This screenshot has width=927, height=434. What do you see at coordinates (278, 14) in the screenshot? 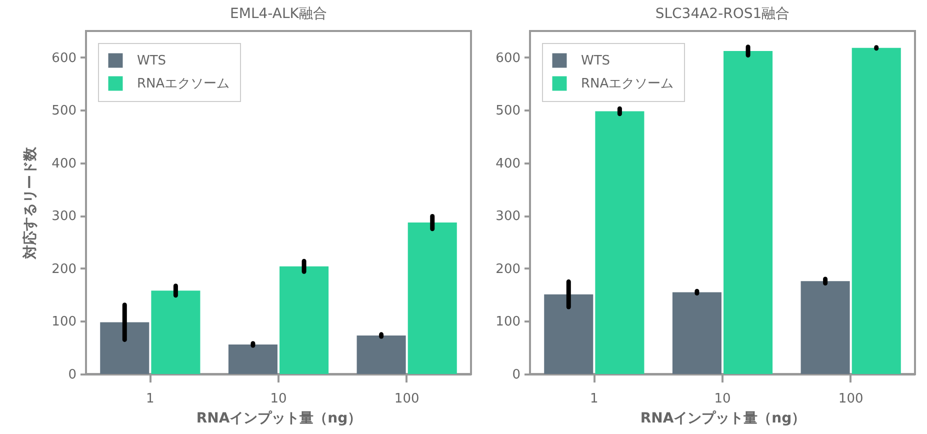
I see `chart-title: EML4-ALK融合` at bounding box center [278, 14].